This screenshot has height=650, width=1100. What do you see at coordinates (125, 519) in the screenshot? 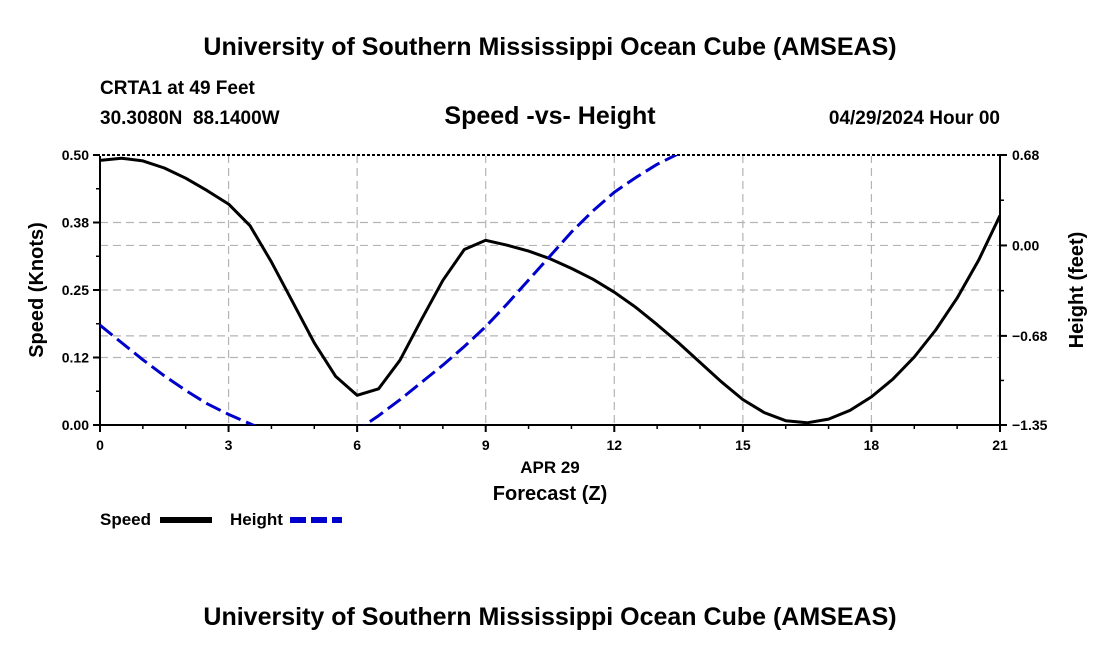
I see `legend-speed-label: Speed` at bounding box center [125, 519].